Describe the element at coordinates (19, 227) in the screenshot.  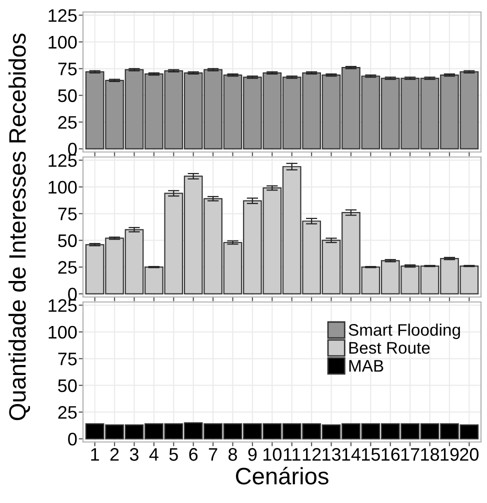
I see `y-axis-title: Quantidade de Interesses Recebidos` at that location.